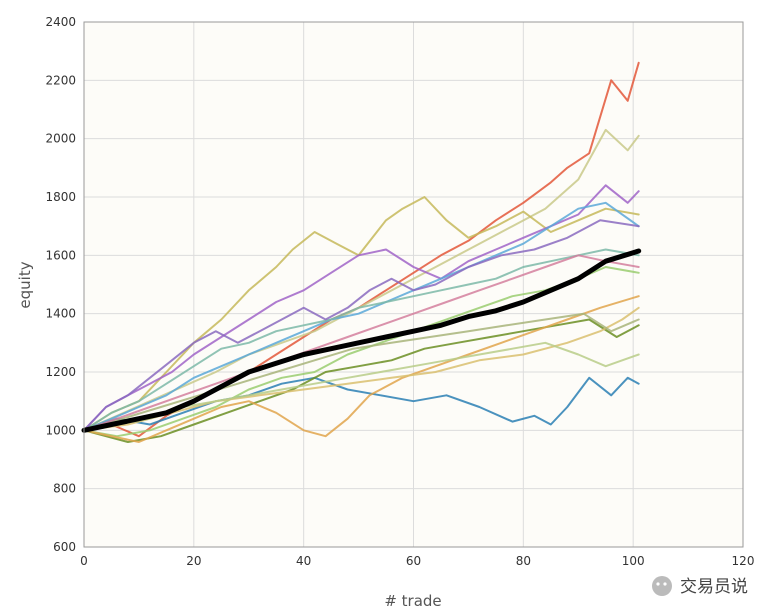 This screenshot has width=768, height=614. I want to click on x-tick-label: 0, so click(84, 561).